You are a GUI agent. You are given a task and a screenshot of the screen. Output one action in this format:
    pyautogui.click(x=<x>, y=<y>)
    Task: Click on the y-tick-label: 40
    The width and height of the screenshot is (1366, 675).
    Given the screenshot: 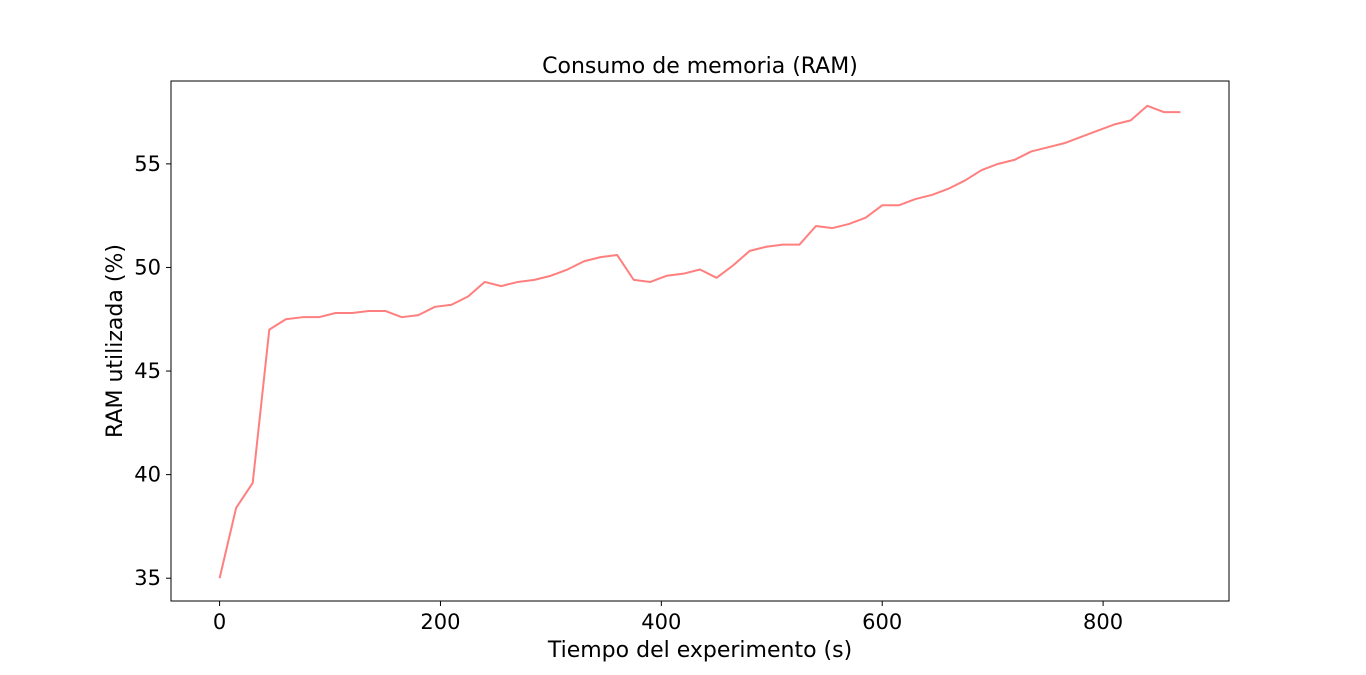 What is the action you would take?
    pyautogui.click(x=147, y=475)
    